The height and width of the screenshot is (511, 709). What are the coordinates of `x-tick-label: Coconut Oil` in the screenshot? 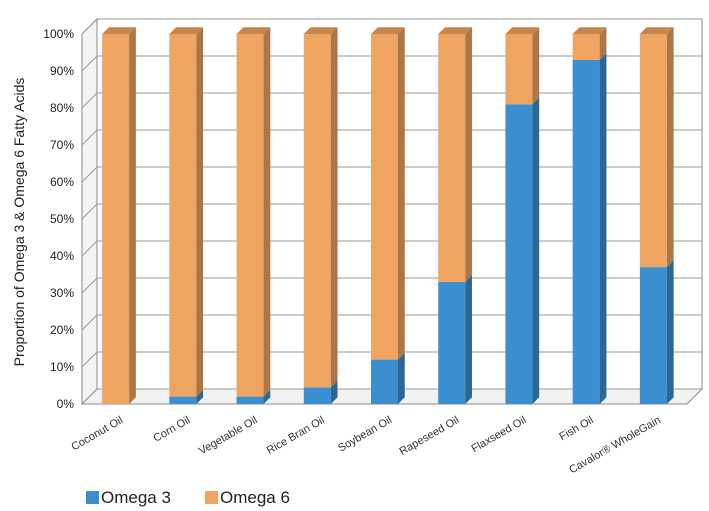 It's located at (97, 433).